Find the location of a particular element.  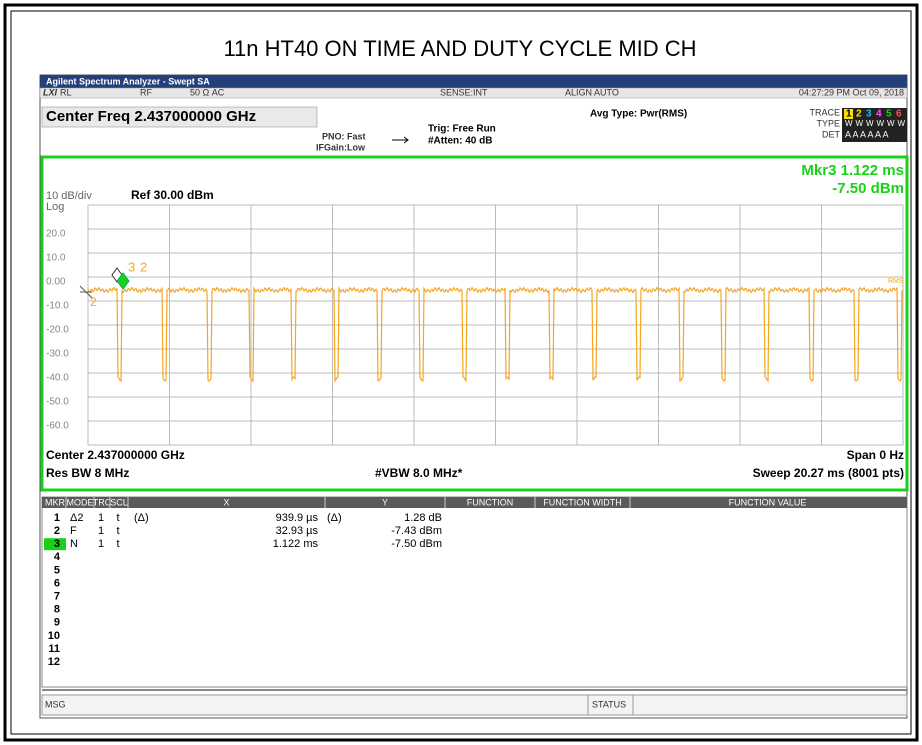

row-highlight is located at coordinates (55, 544).